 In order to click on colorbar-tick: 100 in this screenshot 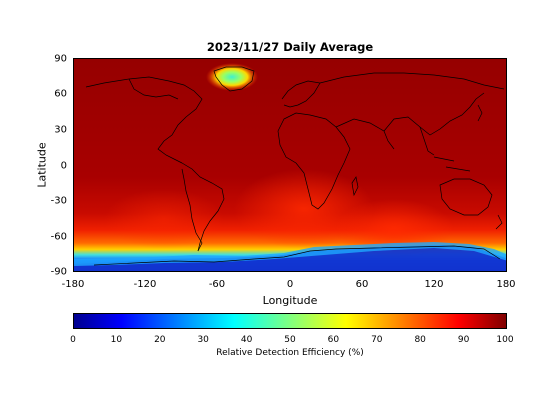, I will do `click(505, 340)`.